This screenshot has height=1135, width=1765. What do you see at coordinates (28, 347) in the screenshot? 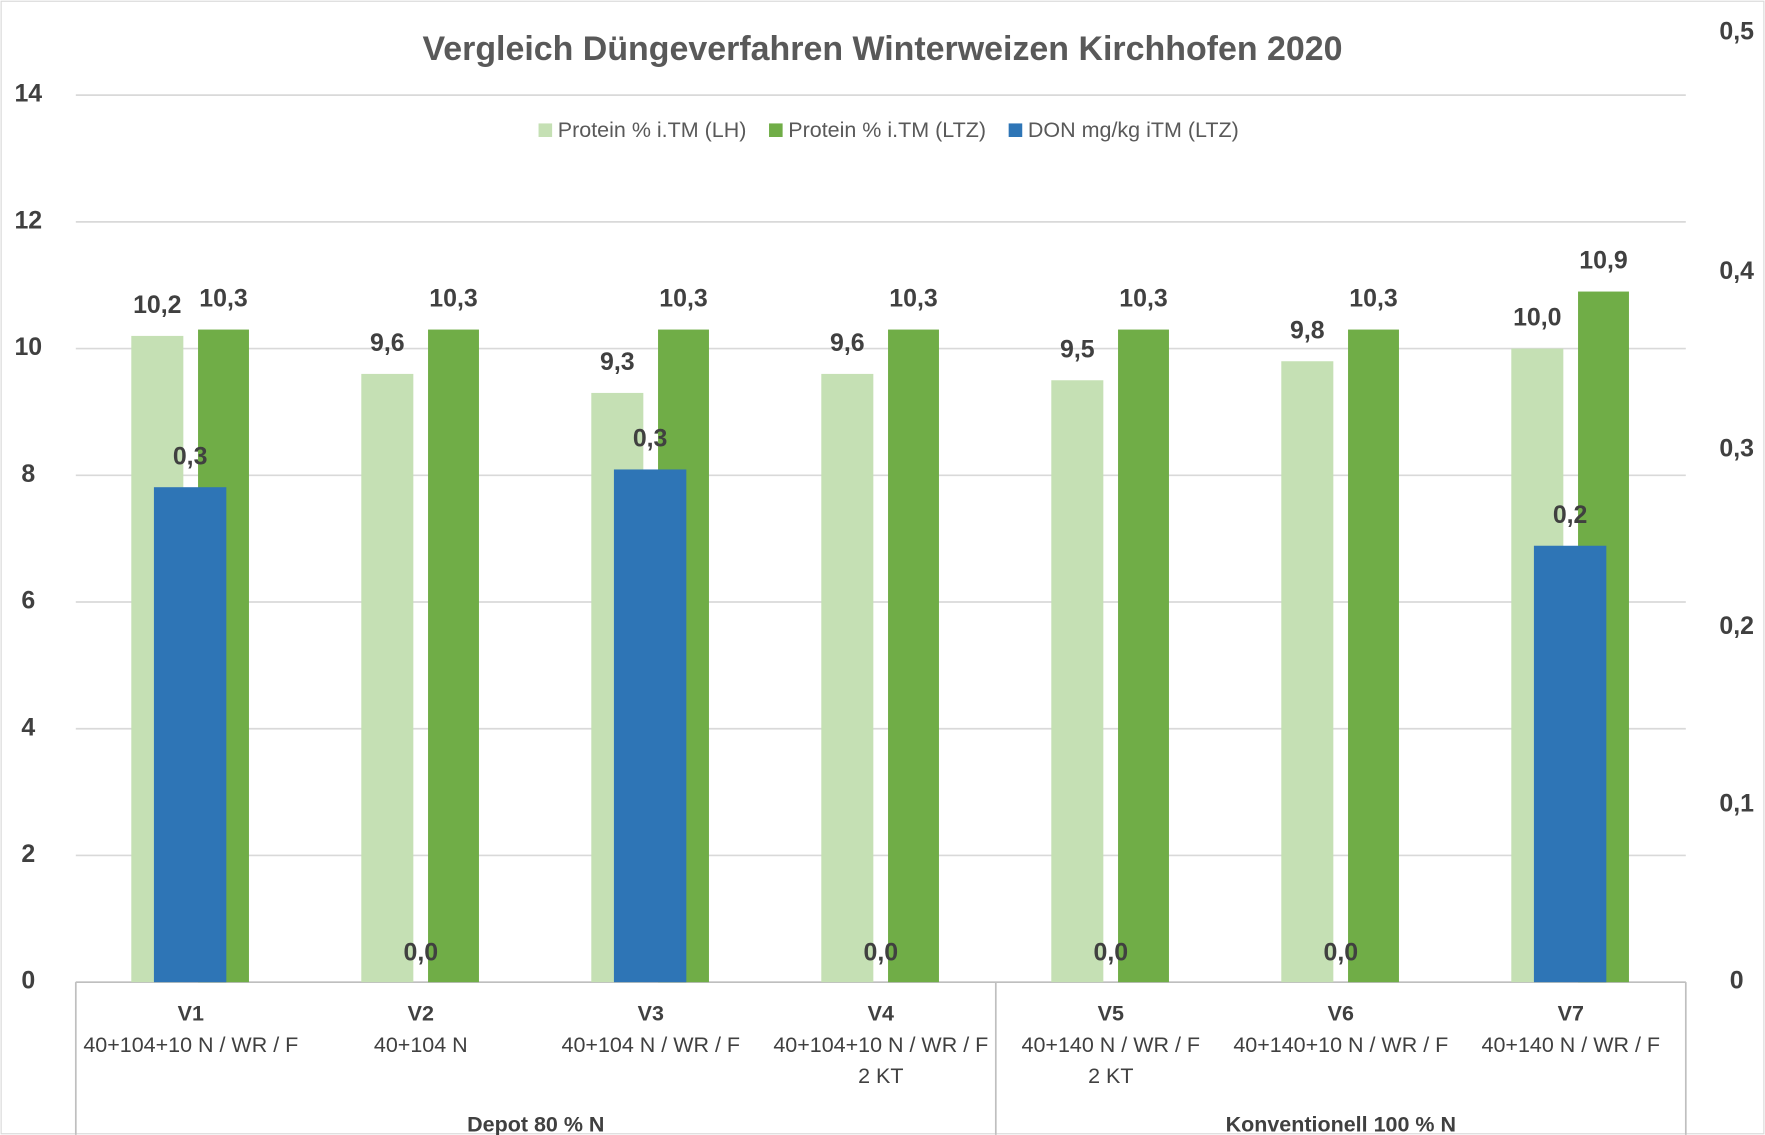
I see `y-tick-label: 10` at bounding box center [28, 347].